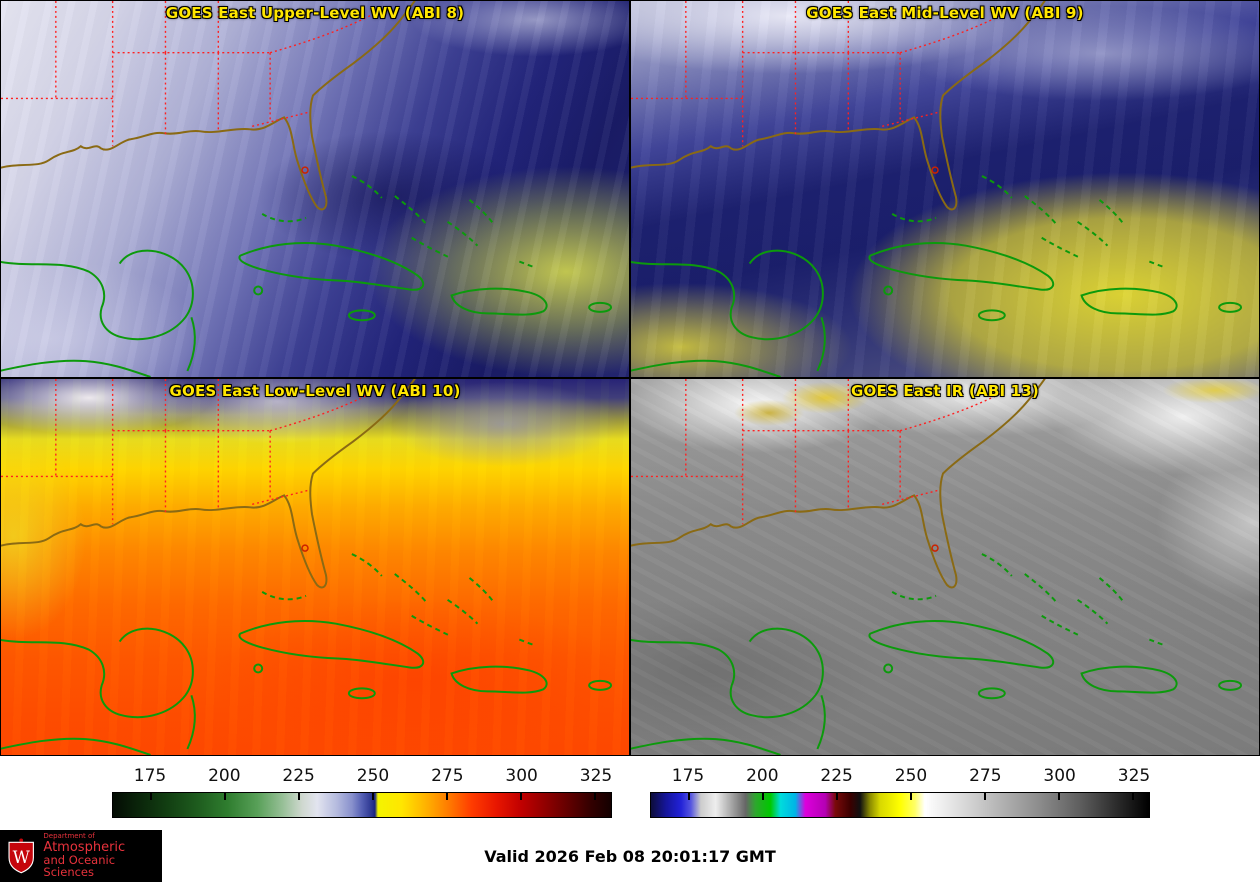 The height and width of the screenshot is (882, 1260). What do you see at coordinates (362, 805) in the screenshot?
I see `wv-colorbar-bar` at bounding box center [362, 805].